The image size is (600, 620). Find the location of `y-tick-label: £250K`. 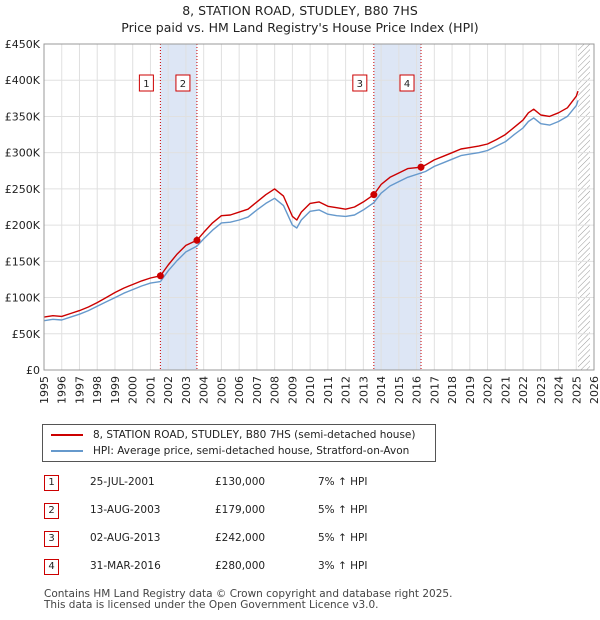

y-tick-label: £250K is located at coordinates (23, 189).